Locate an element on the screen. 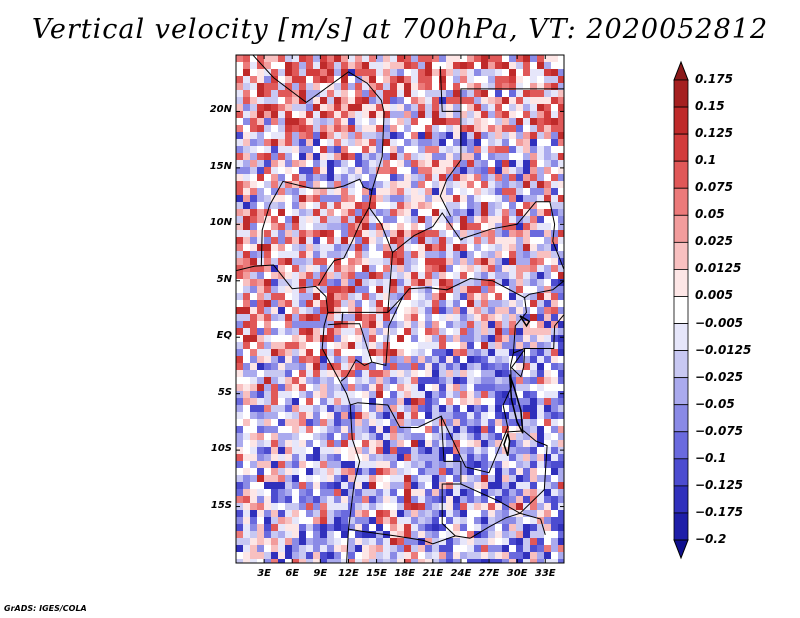  border-line is located at coordinates (495, 472).